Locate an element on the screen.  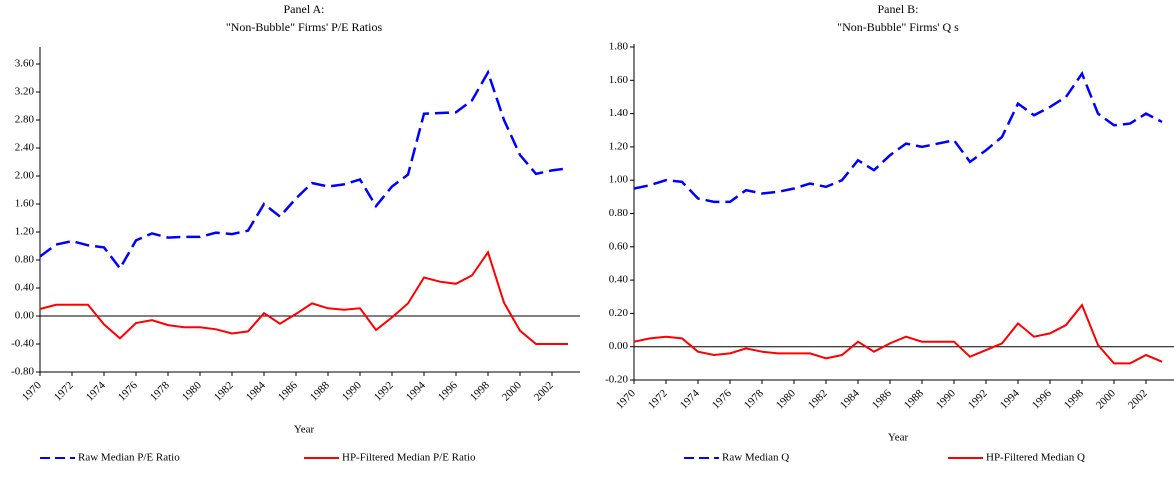
y-tick-label: 3.20 is located at coordinates (25, 92).